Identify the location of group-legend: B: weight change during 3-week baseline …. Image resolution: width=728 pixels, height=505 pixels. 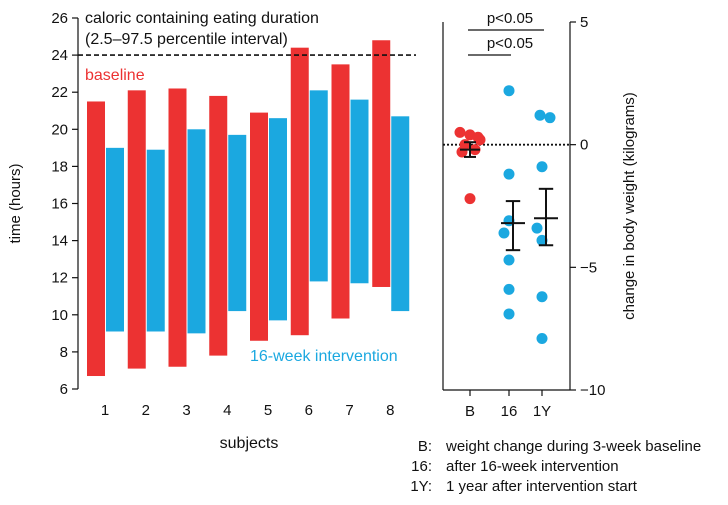
(544, 467).